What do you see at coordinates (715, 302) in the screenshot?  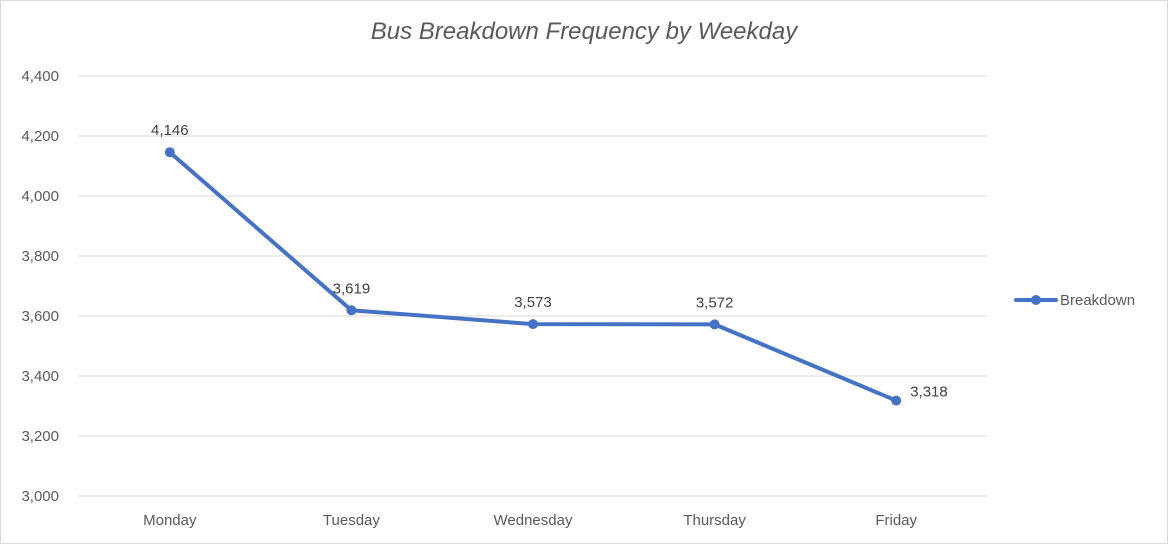 I see `data-label: 3,572` at bounding box center [715, 302].